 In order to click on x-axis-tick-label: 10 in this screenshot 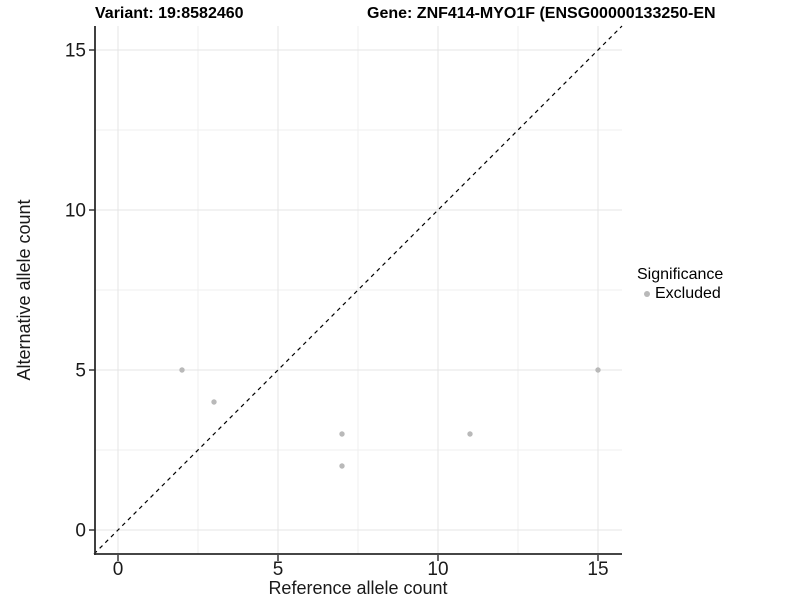, I will do `click(437, 569)`.